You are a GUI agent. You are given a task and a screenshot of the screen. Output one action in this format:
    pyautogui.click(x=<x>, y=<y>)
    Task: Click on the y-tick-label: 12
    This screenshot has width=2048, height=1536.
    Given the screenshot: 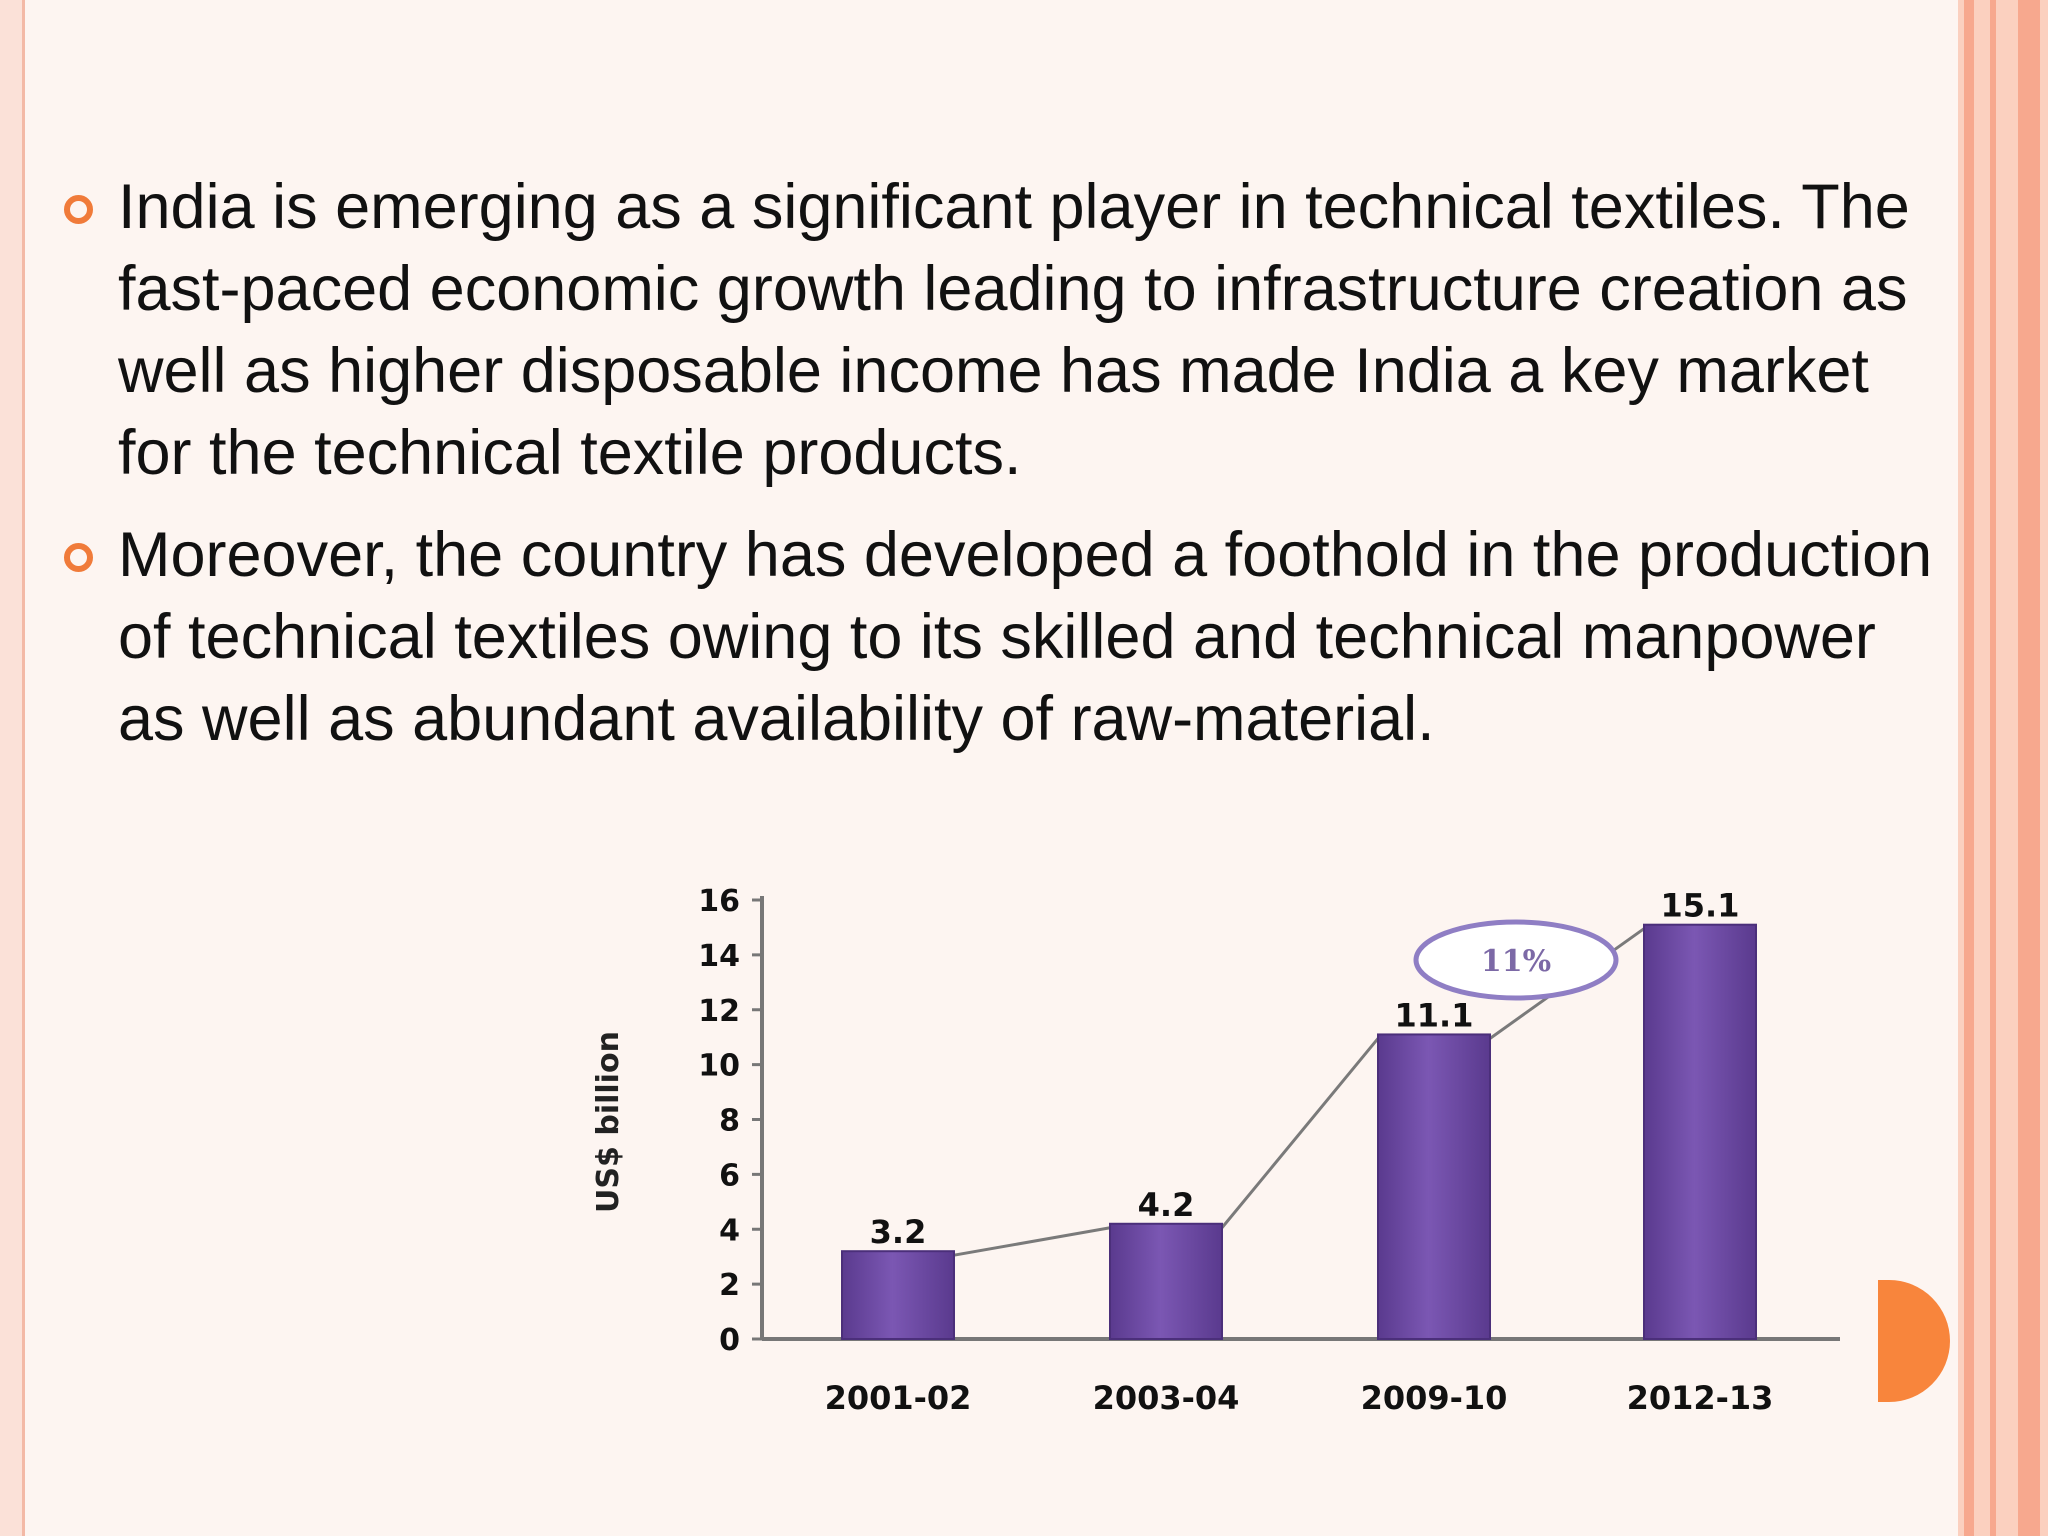 What is the action you would take?
    pyautogui.click(x=719, y=1011)
    